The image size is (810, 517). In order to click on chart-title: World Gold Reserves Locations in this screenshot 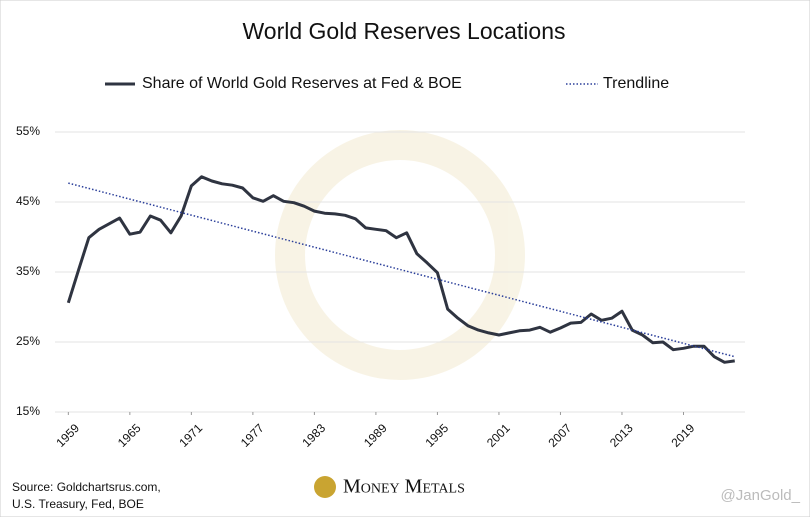, I will do `click(404, 31)`.